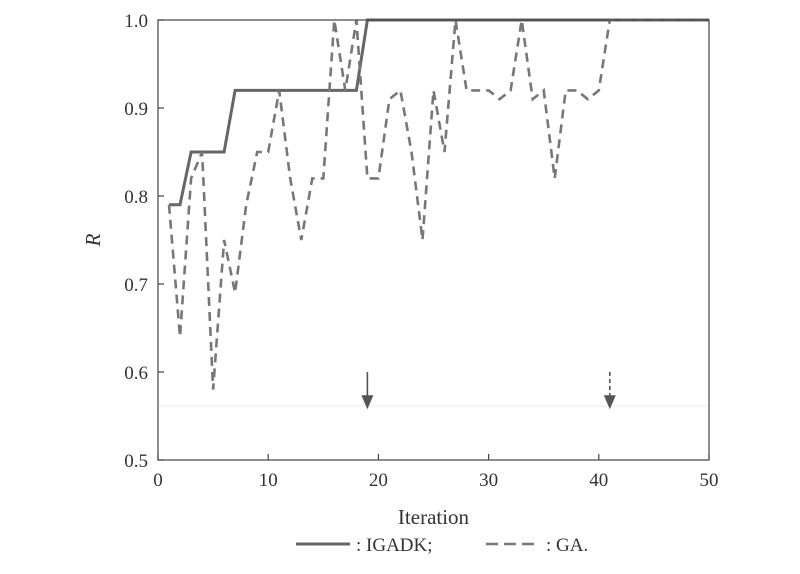  What do you see at coordinates (367, 402) in the screenshot?
I see `arrow-head-igadk` at bounding box center [367, 402].